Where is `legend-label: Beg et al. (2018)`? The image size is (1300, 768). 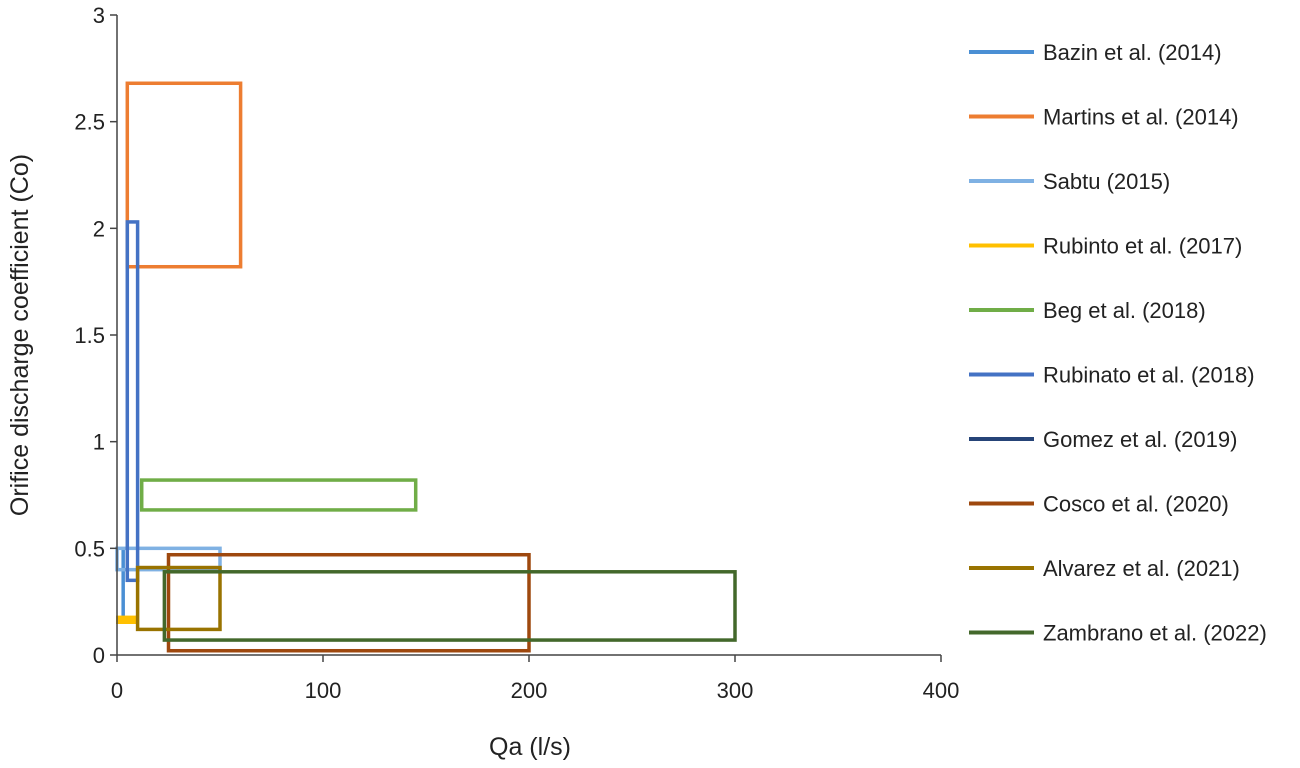 legend-label: Beg et al. (2018) is located at coordinates (1124, 310).